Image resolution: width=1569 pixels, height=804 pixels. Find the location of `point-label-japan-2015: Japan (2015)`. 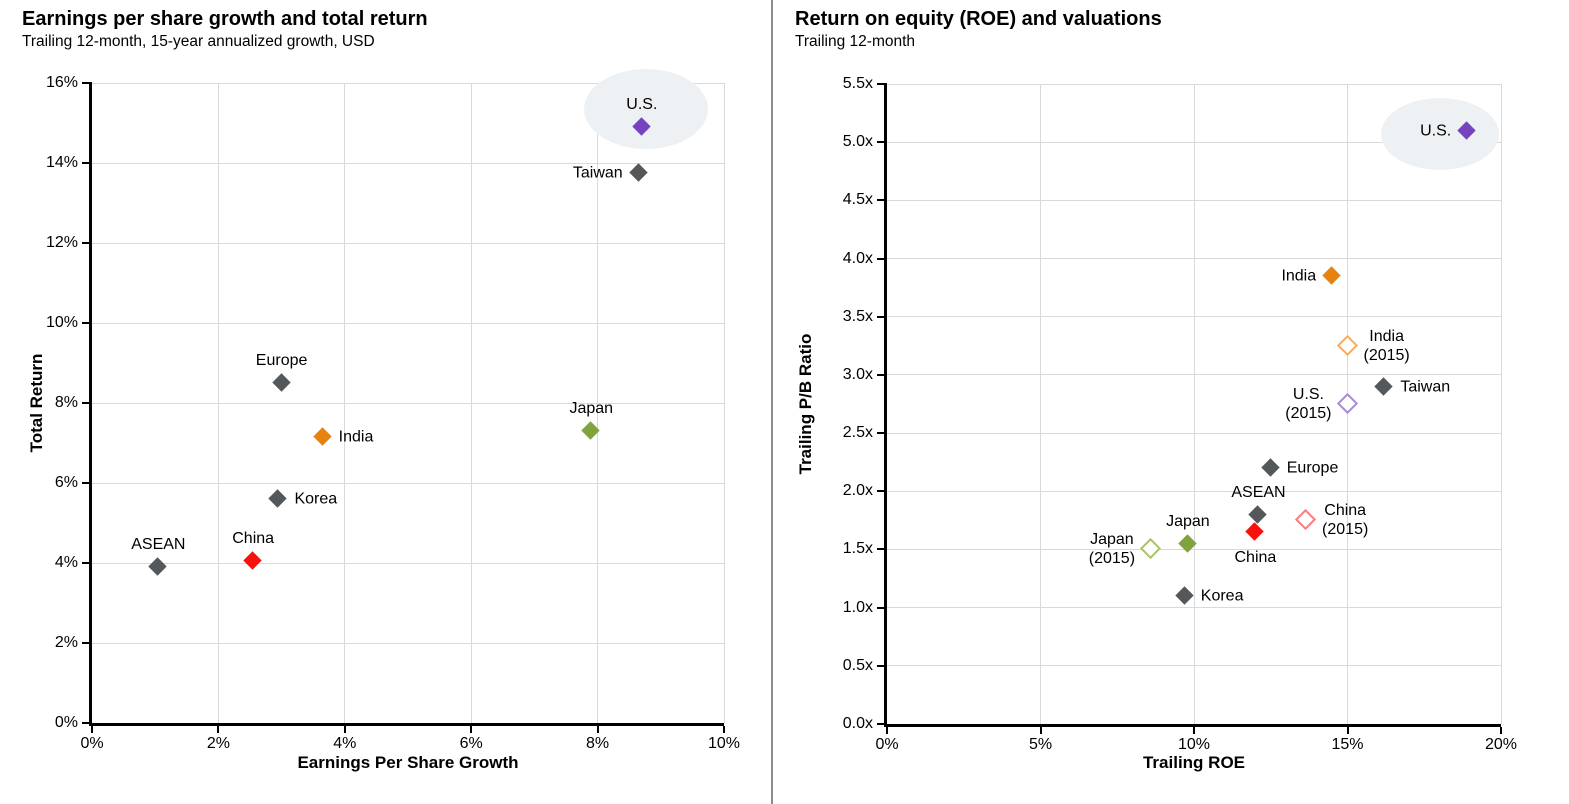

point-label-japan-2015: Japan (2015) is located at coordinates (1112, 549).